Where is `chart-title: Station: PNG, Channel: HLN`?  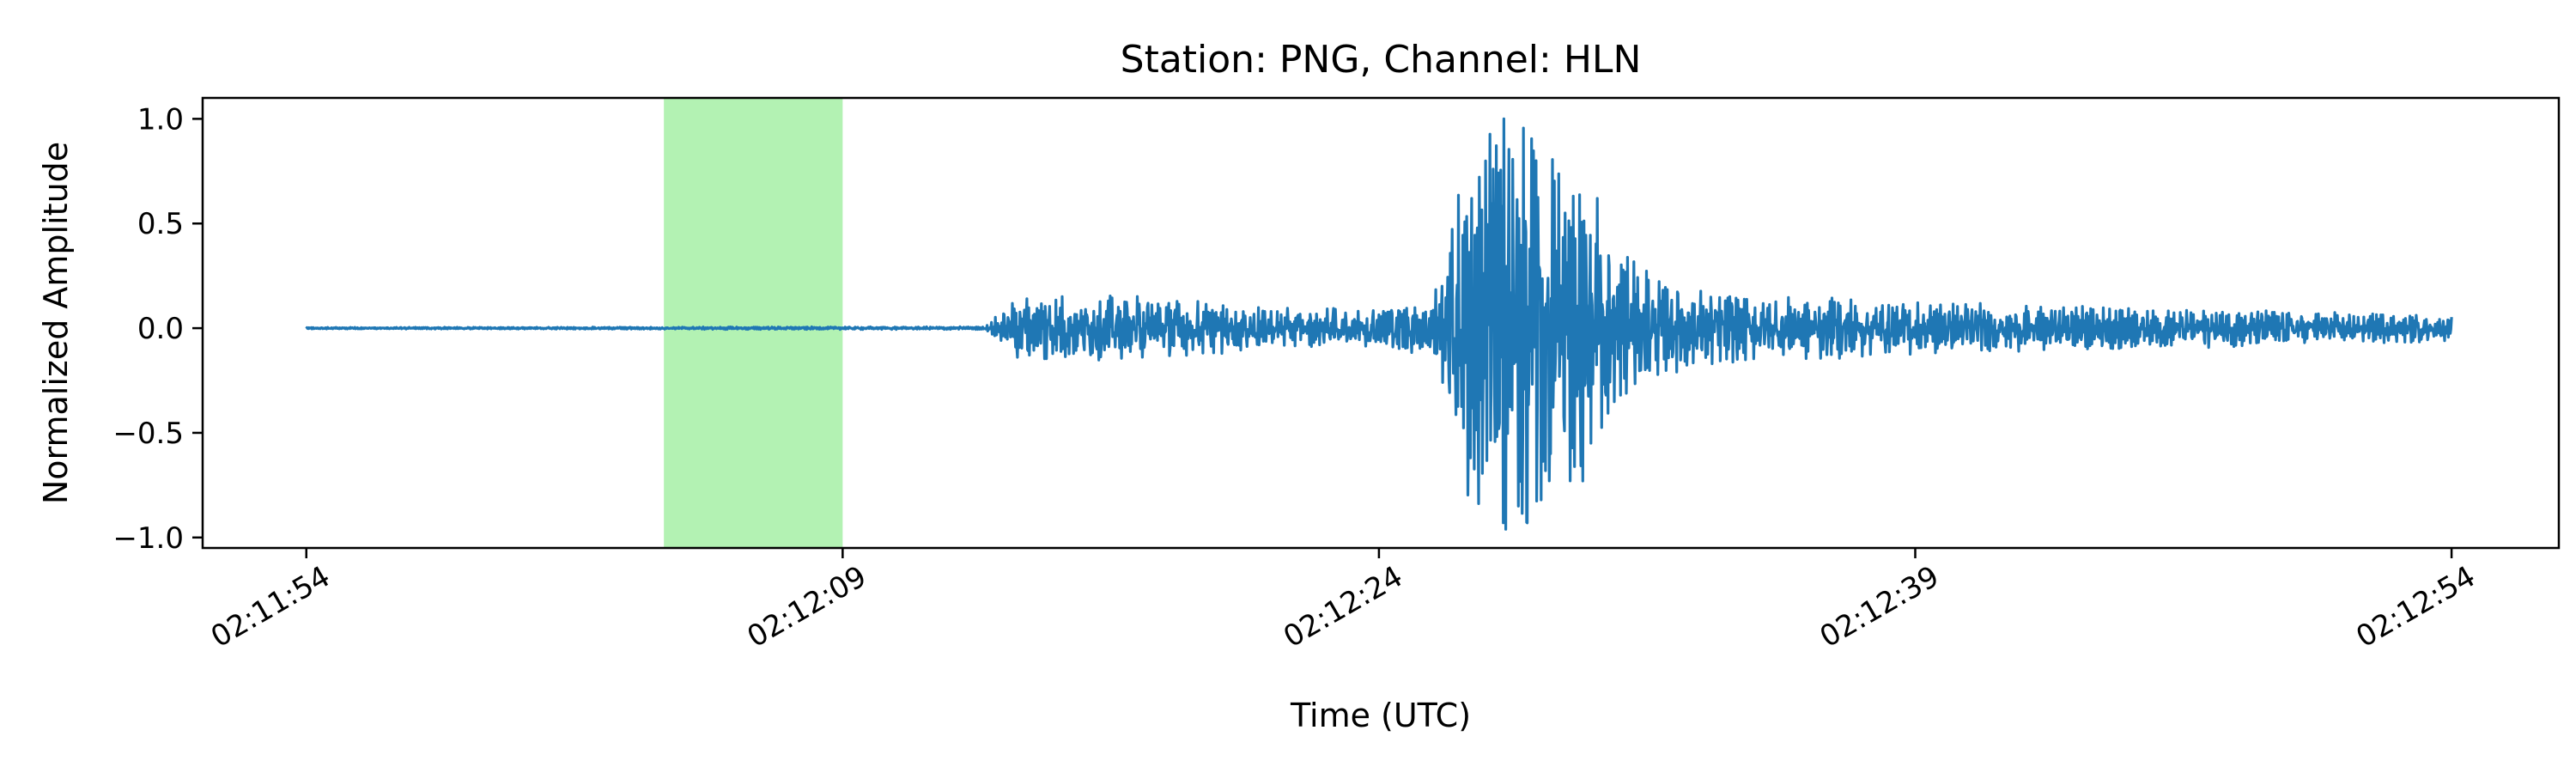 chart-title: Station: PNG, Channel: HLN is located at coordinates (1382, 60).